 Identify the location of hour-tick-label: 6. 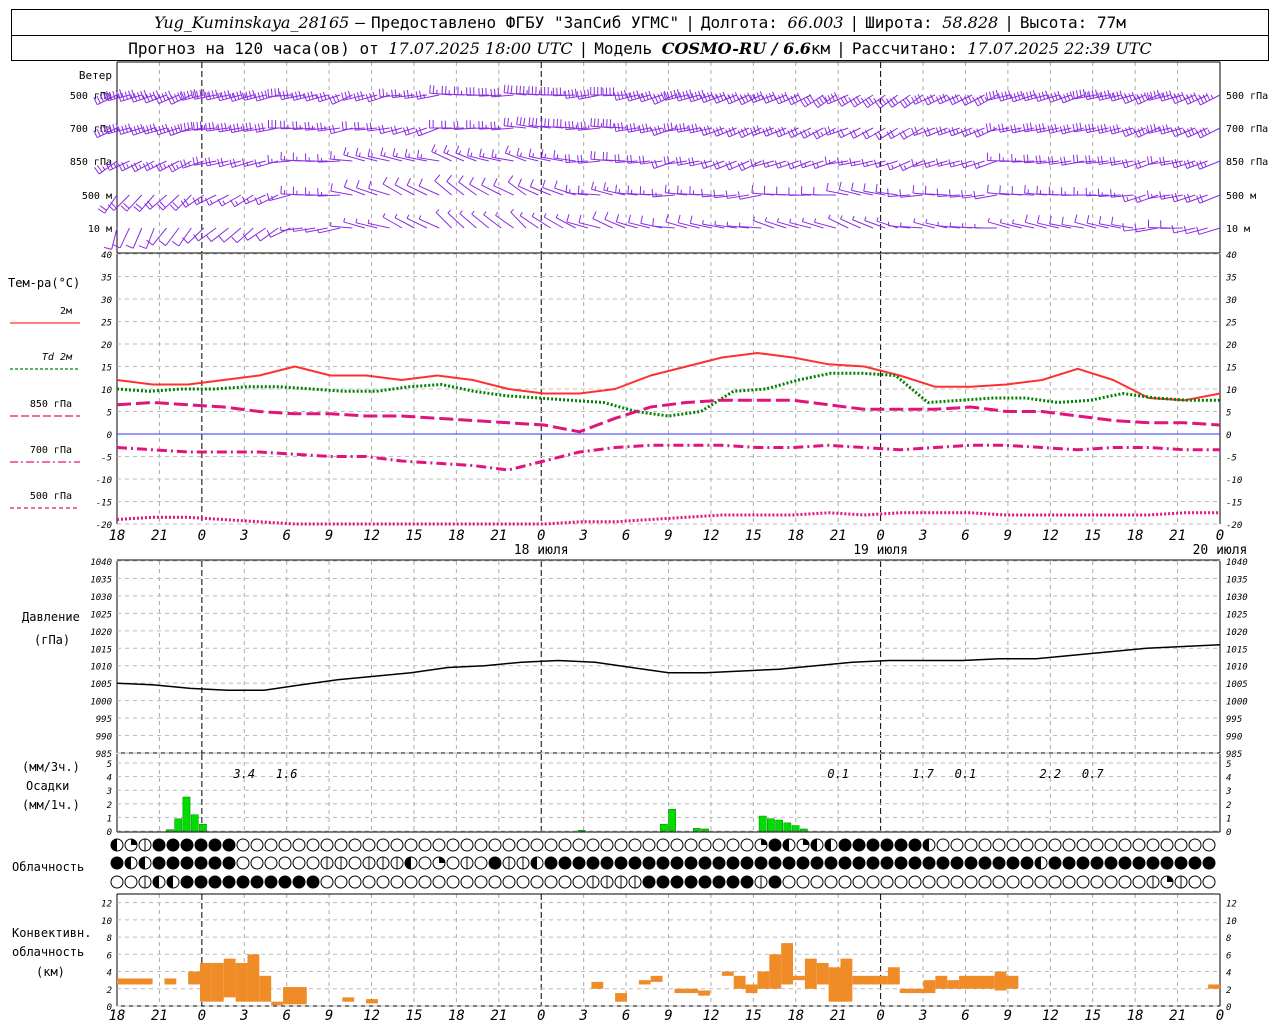
(626, 536).